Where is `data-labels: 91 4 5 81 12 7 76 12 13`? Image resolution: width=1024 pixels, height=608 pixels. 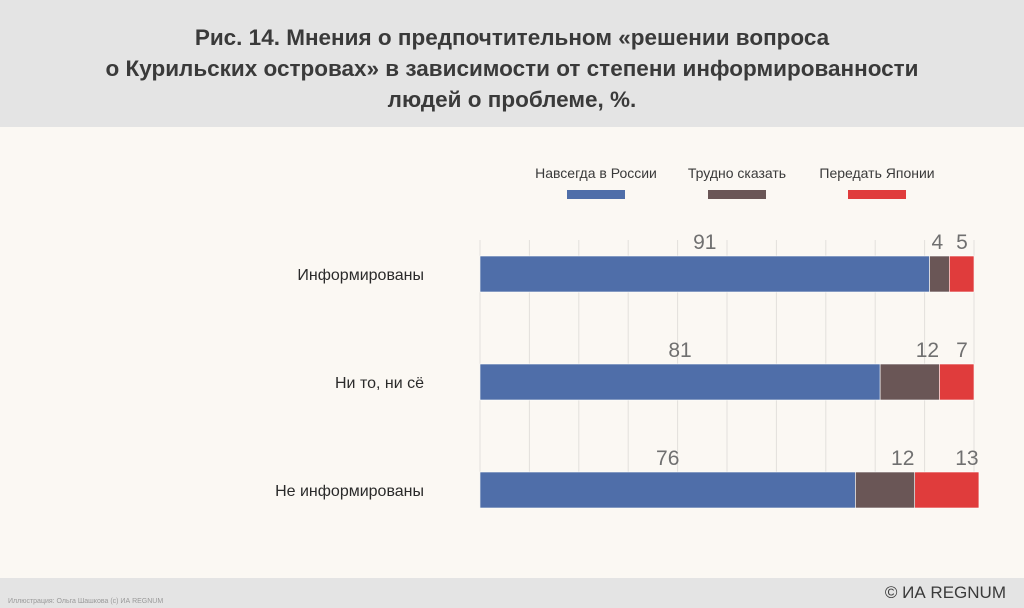 data-labels: 91 4 5 81 12 7 76 12 13 is located at coordinates (817, 350).